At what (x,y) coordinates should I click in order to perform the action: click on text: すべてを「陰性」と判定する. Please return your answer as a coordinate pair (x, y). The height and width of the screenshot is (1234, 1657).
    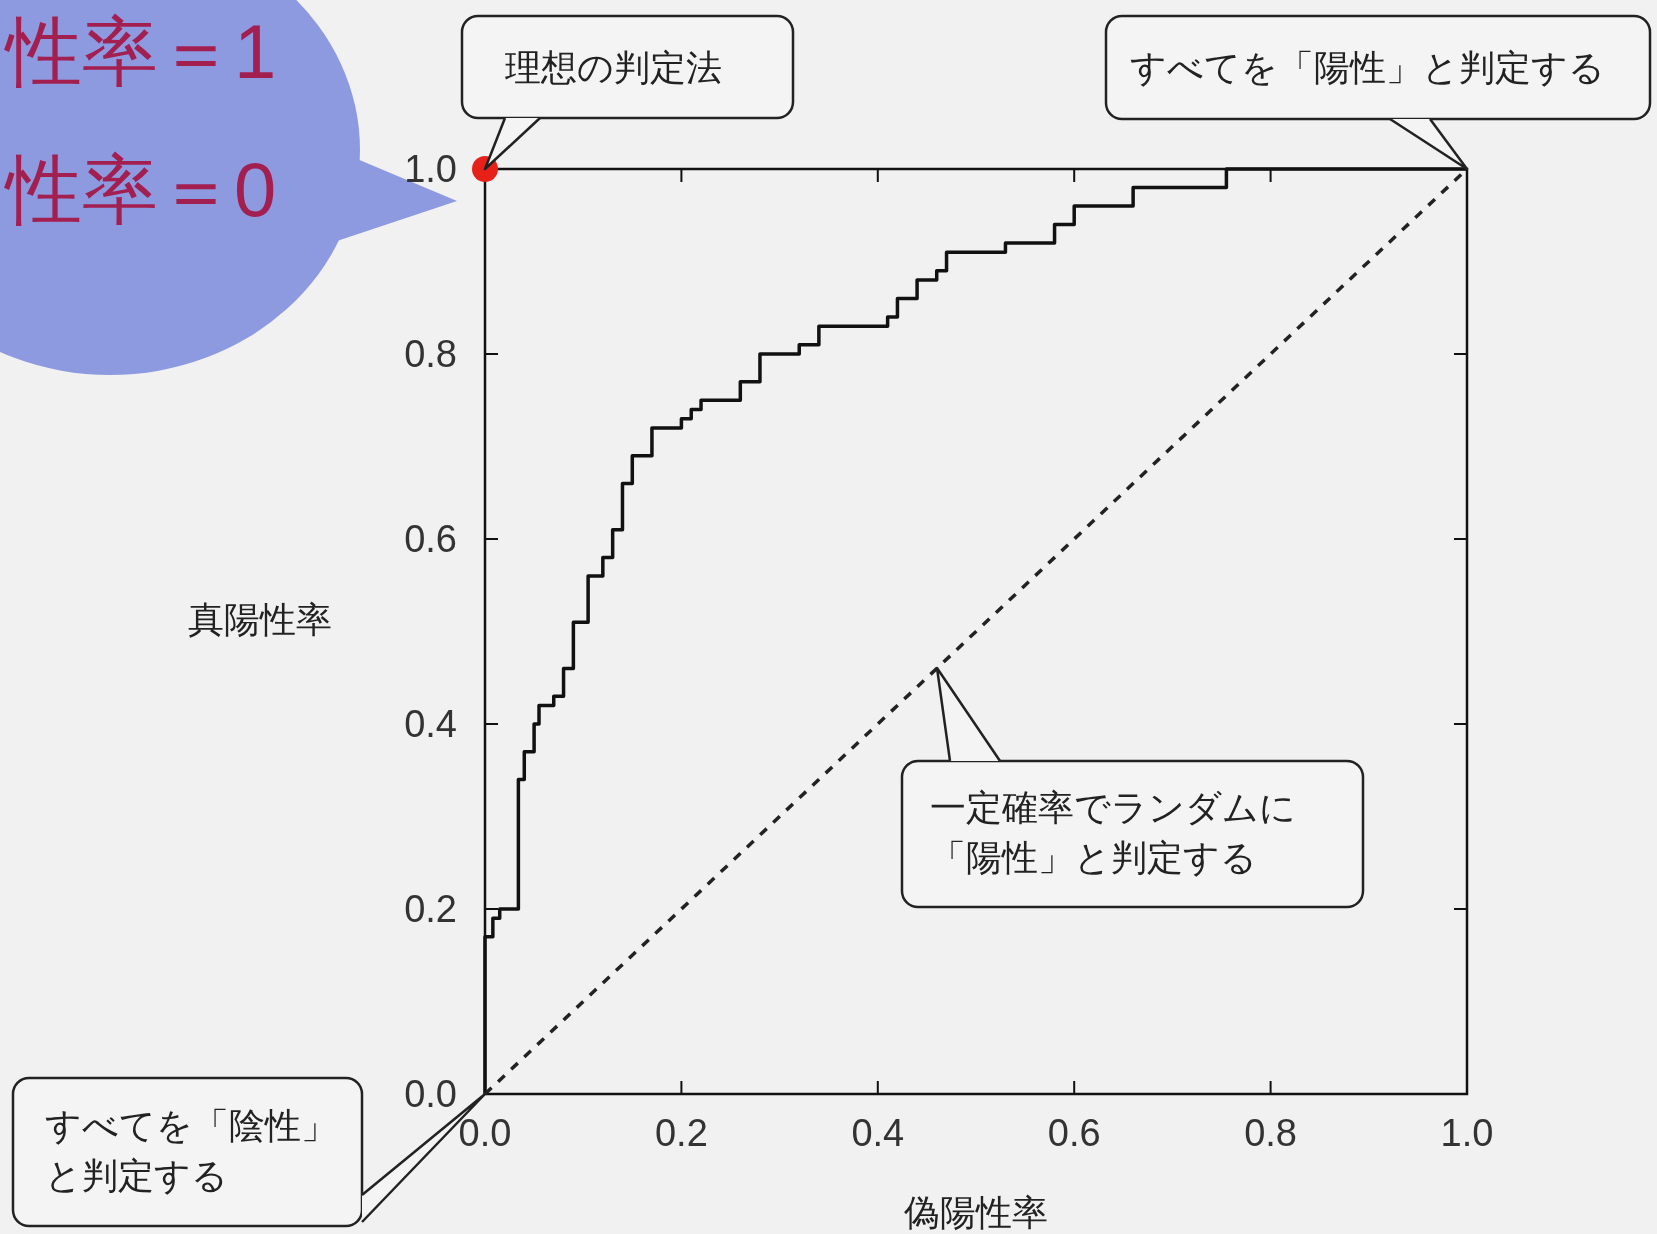
    Looking at the image, I should click on (191, 1150).